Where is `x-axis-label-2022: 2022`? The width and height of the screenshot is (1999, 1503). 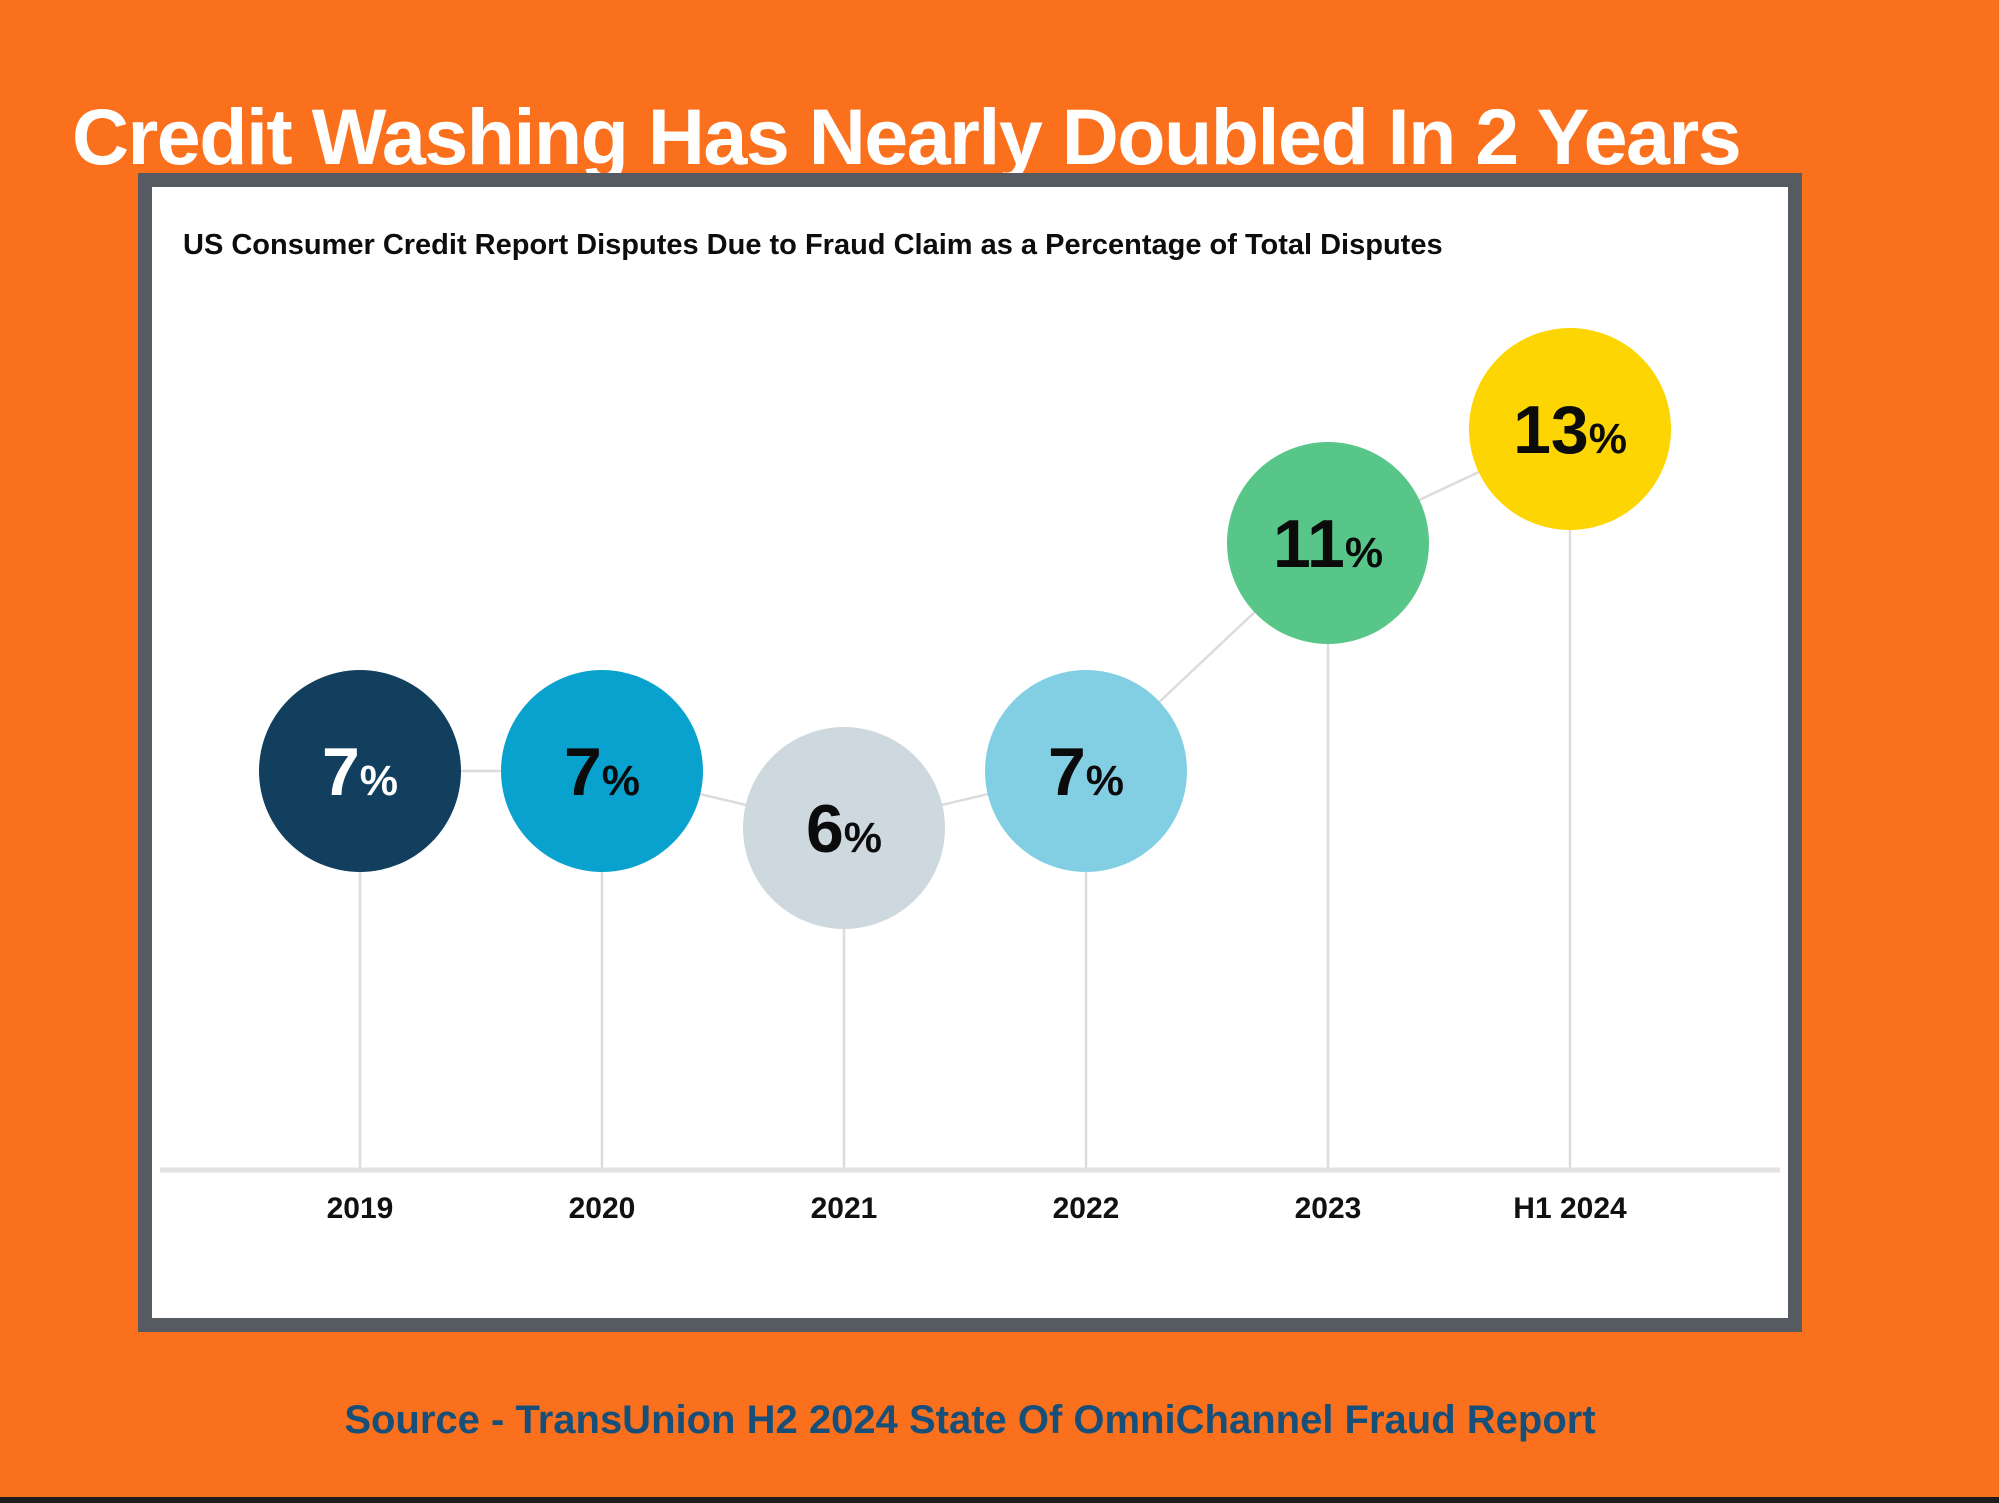 x-axis-label-2022: 2022 is located at coordinates (1086, 1208).